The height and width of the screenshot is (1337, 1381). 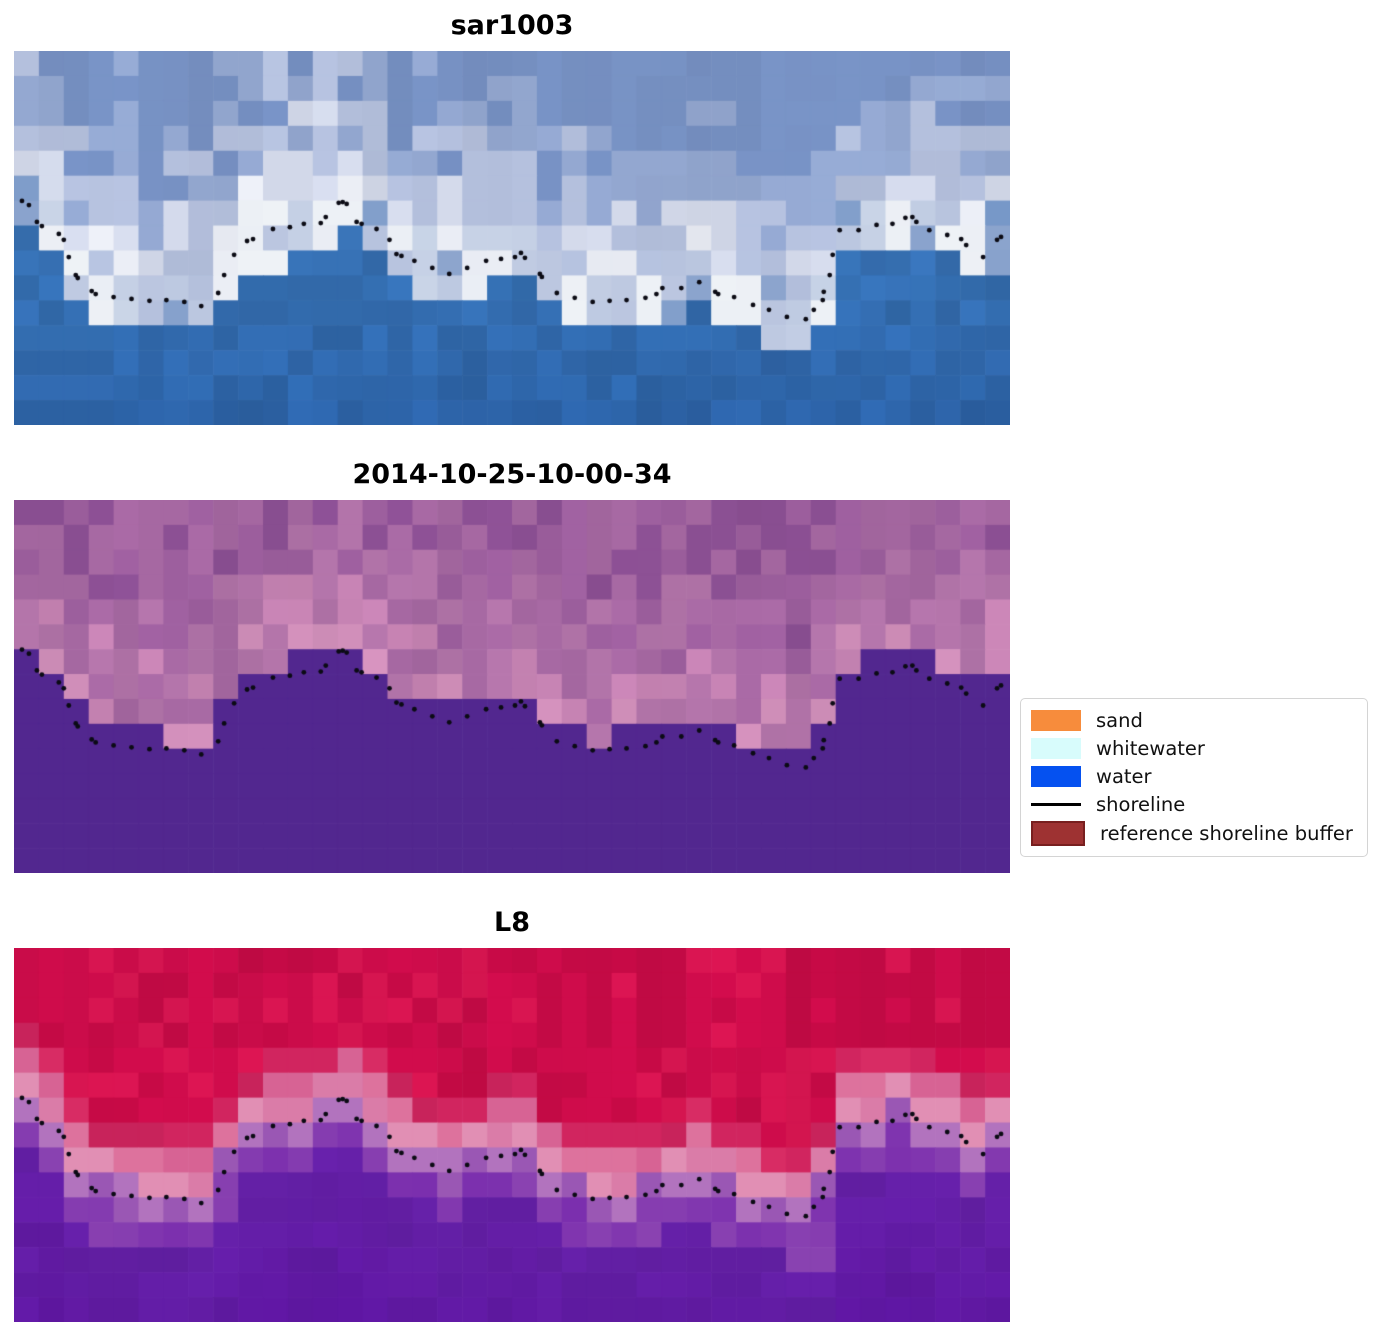 What do you see at coordinates (1056, 748) in the screenshot?
I see `whitewater-swatch-icon` at bounding box center [1056, 748].